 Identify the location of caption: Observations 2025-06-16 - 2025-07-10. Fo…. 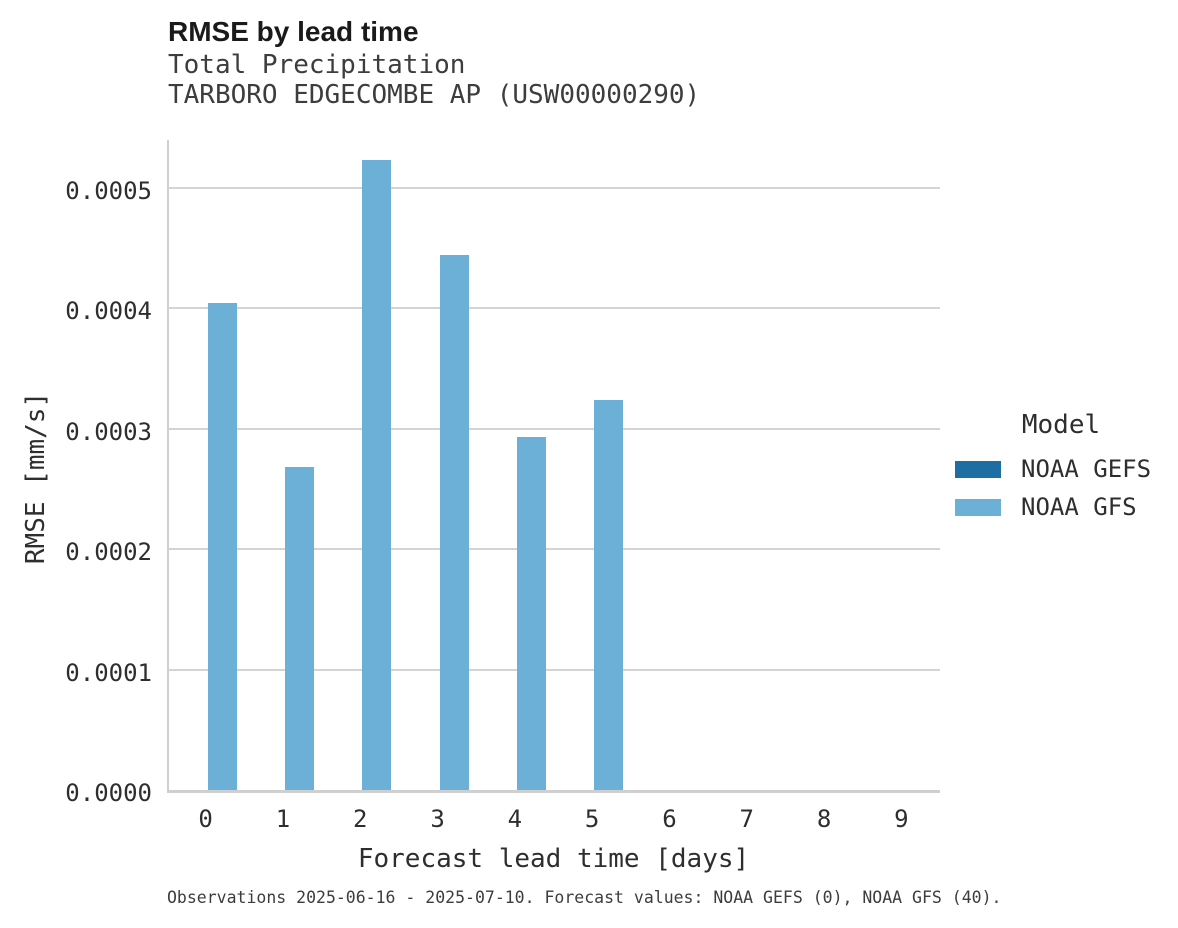
(584, 897).